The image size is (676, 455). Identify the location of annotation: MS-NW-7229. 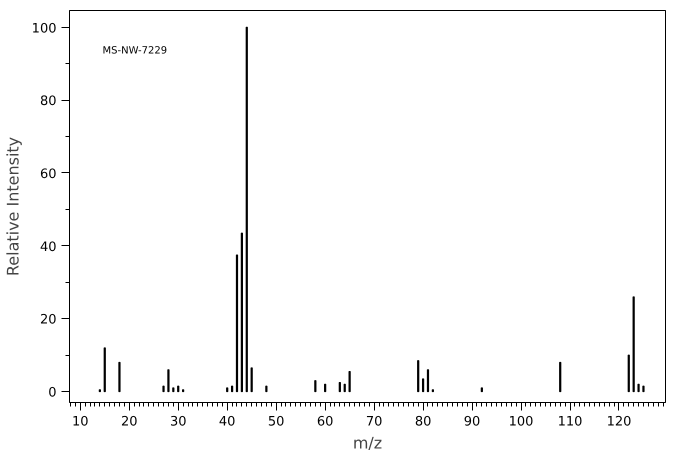
(135, 51).